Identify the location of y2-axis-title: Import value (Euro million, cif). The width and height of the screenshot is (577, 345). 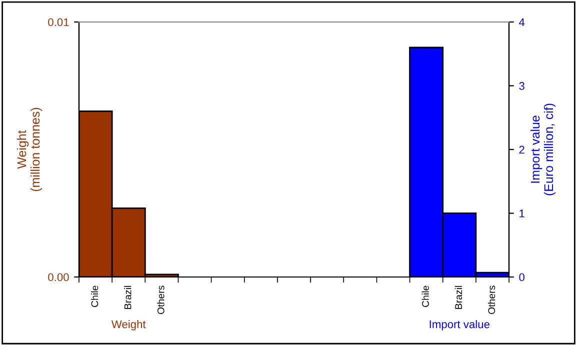
(543, 150).